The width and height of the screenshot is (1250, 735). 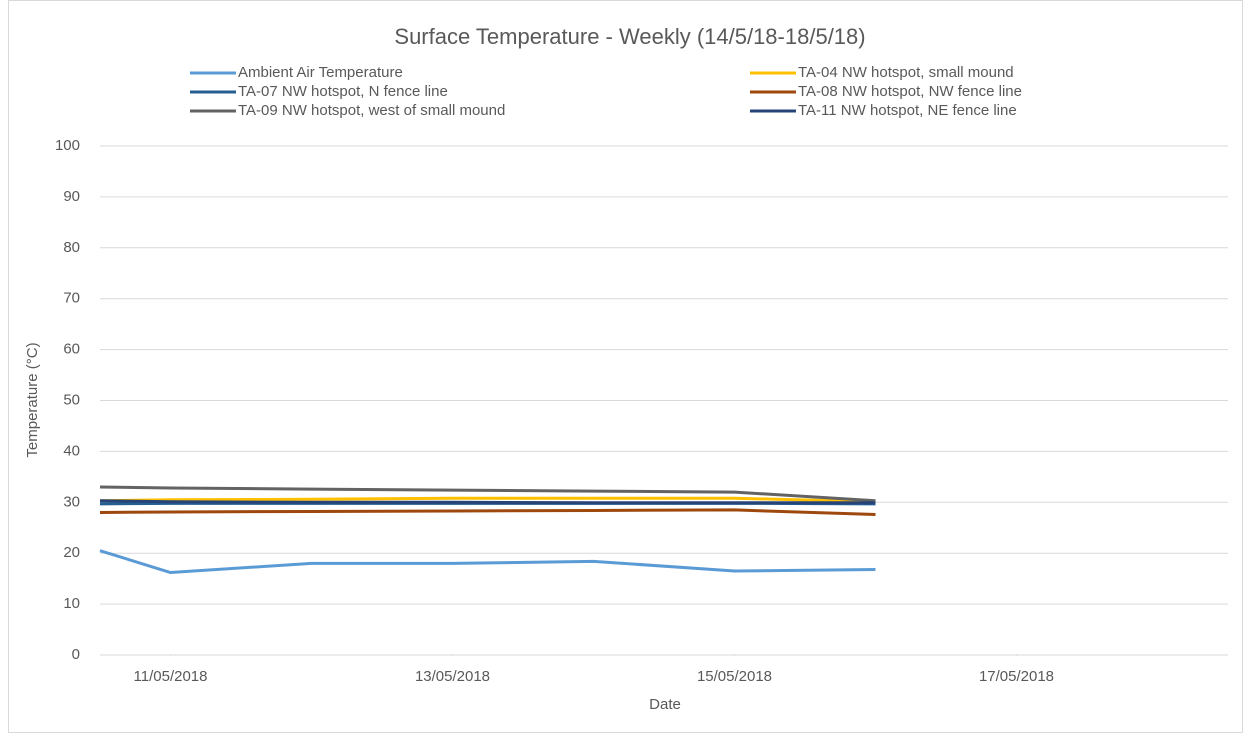 I want to click on y-tick-label: 90, so click(x=71, y=196).